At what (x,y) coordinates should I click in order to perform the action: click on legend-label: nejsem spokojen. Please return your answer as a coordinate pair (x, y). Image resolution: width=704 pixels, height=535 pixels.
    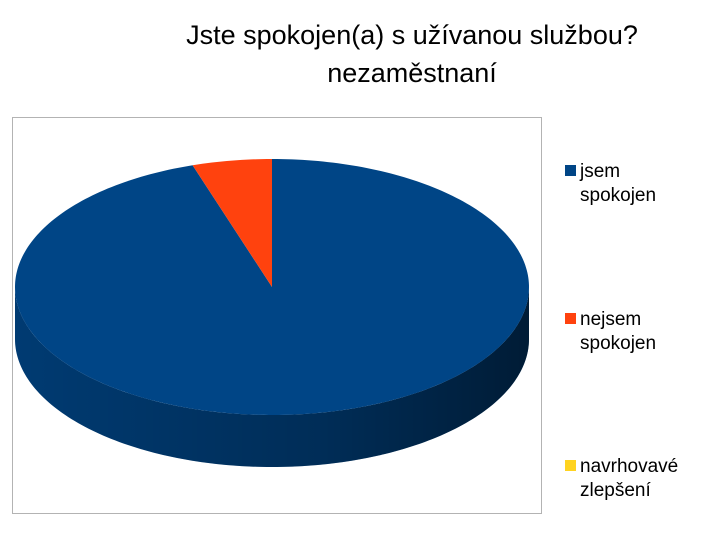
    Looking at the image, I should click on (618, 331).